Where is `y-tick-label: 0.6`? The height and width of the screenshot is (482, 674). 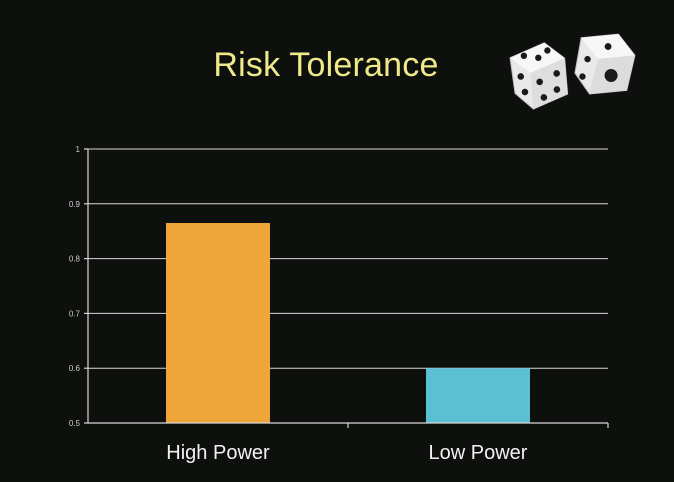
y-tick-label: 0.6 is located at coordinates (75, 368).